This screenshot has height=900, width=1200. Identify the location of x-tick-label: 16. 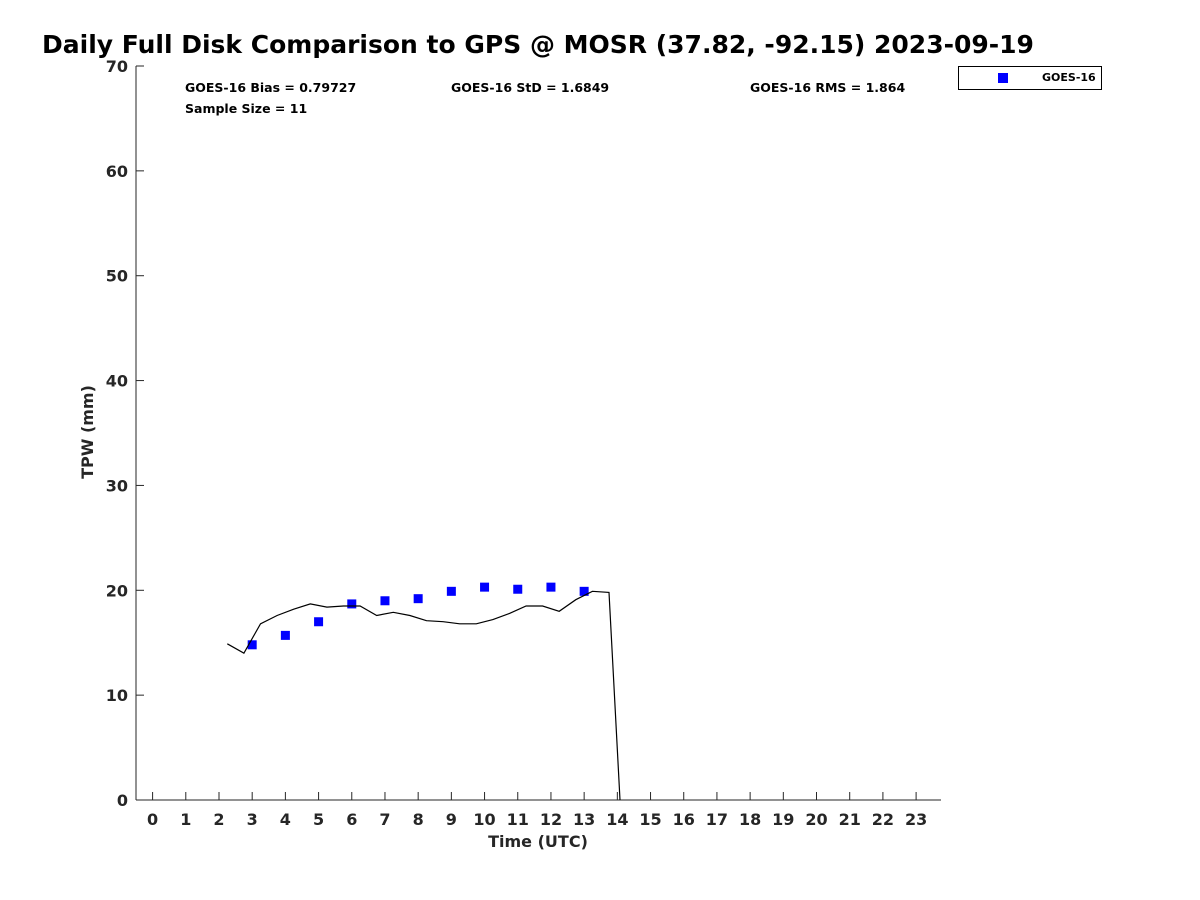
(684, 819).